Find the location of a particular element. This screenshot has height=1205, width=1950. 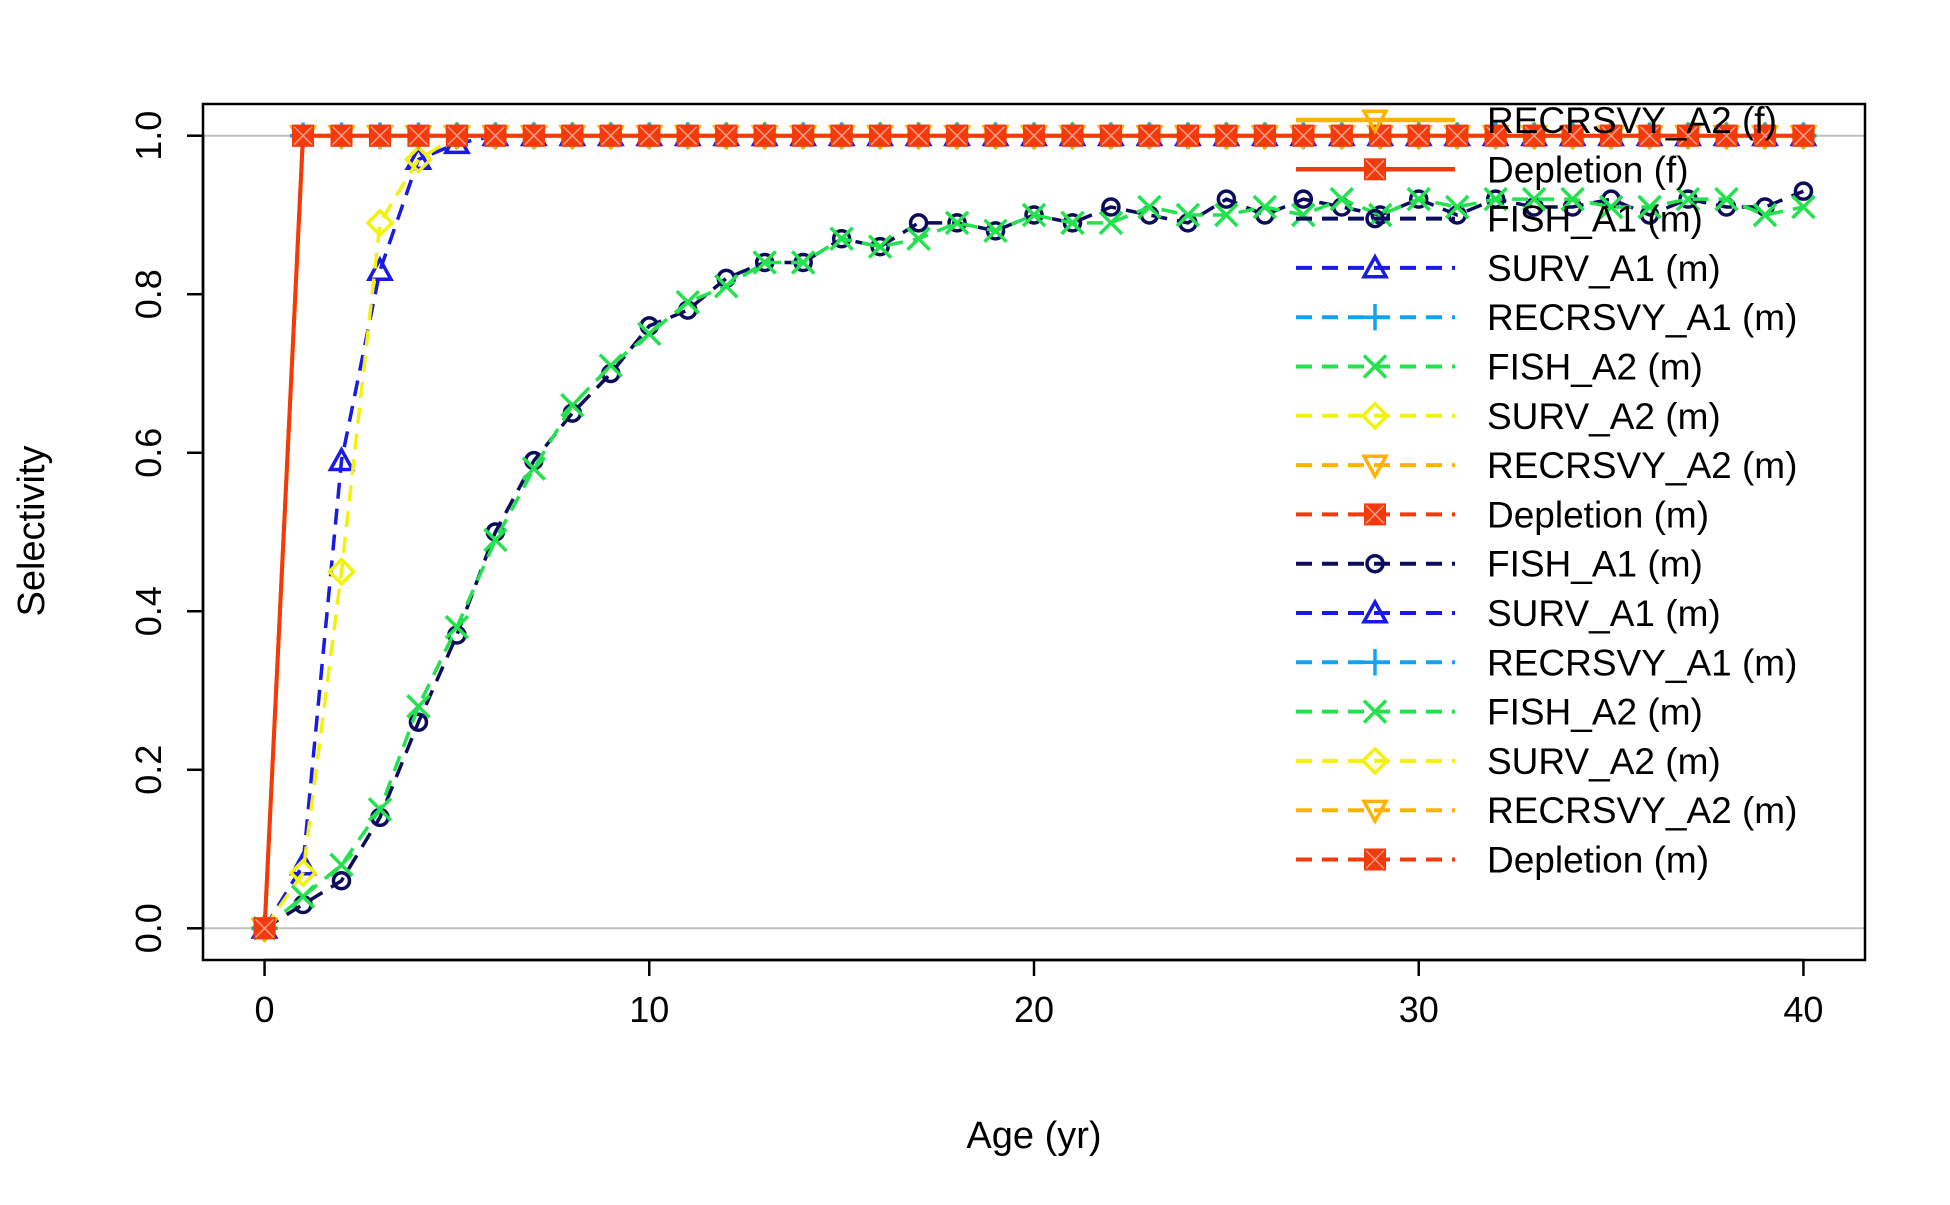

legend-entry: FISH_A1 (m) is located at coordinates (1499, 219).